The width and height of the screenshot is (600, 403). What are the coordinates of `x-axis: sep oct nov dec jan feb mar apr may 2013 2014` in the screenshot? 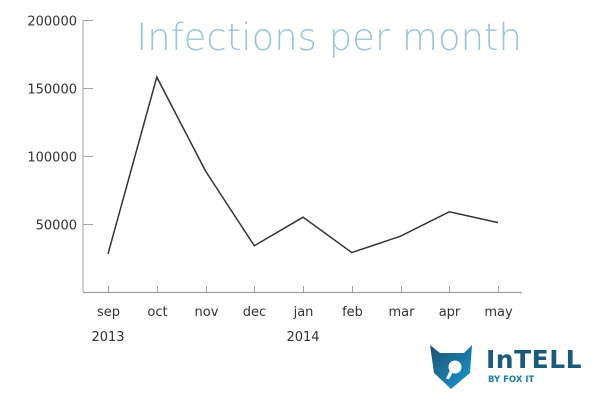 It's located at (302, 315).